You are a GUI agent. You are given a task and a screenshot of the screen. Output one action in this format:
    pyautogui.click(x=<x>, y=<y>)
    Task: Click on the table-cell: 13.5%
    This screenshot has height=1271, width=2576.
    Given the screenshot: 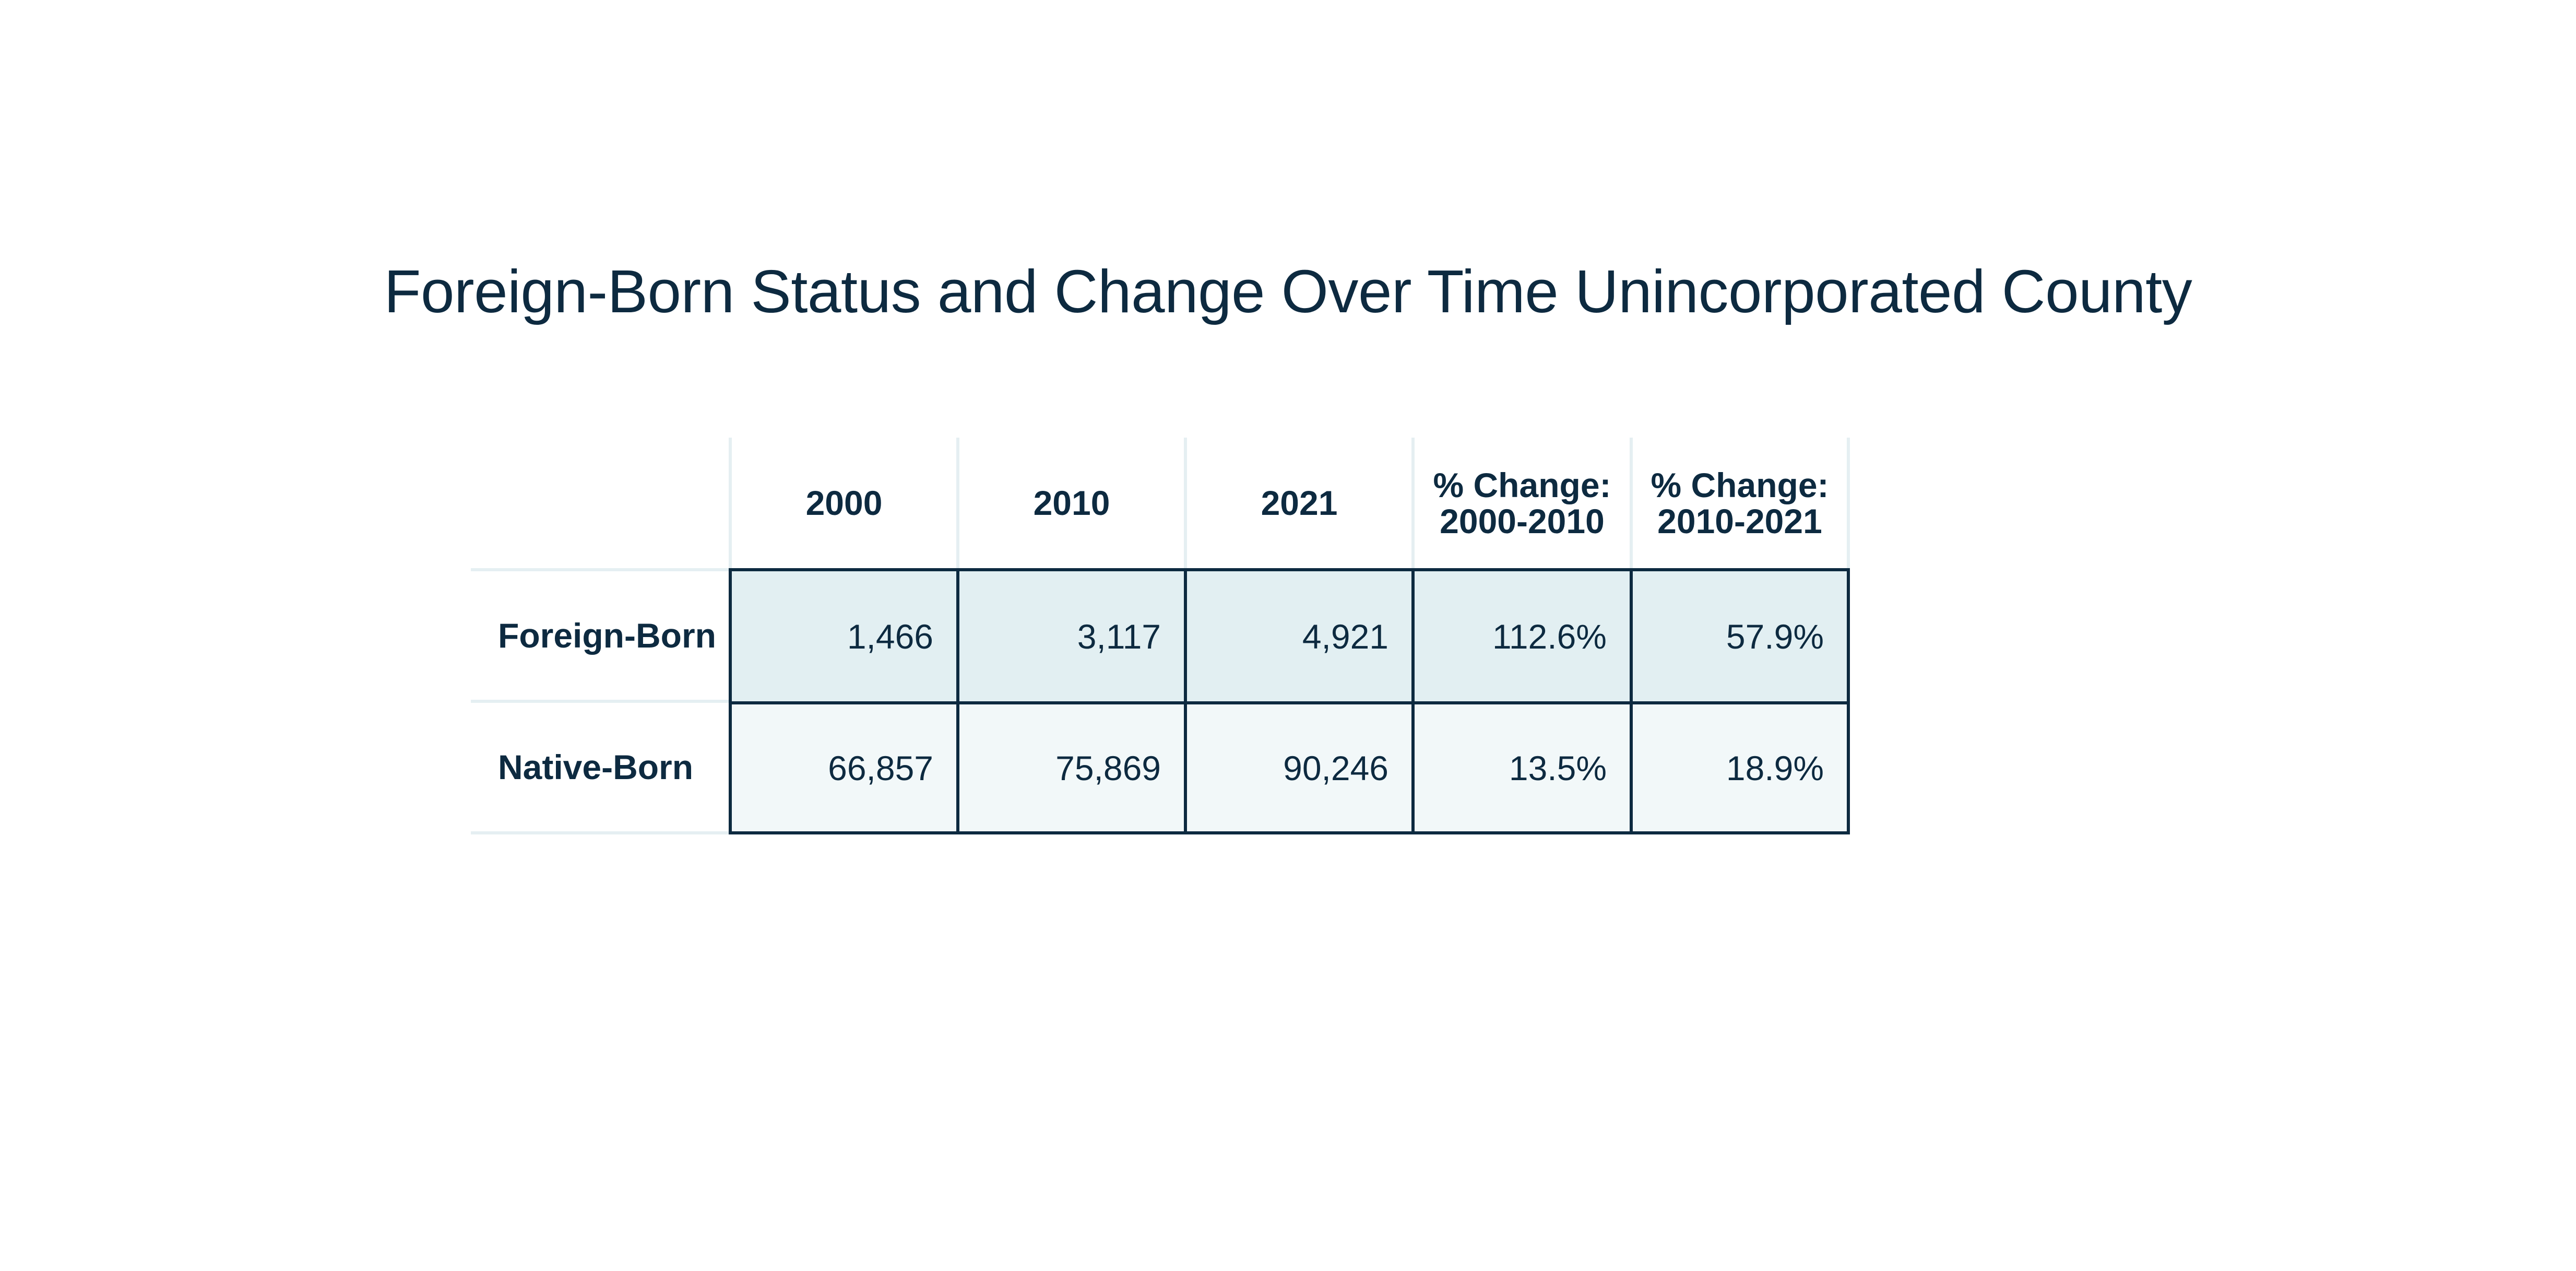 What is the action you would take?
    pyautogui.click(x=1524, y=767)
    